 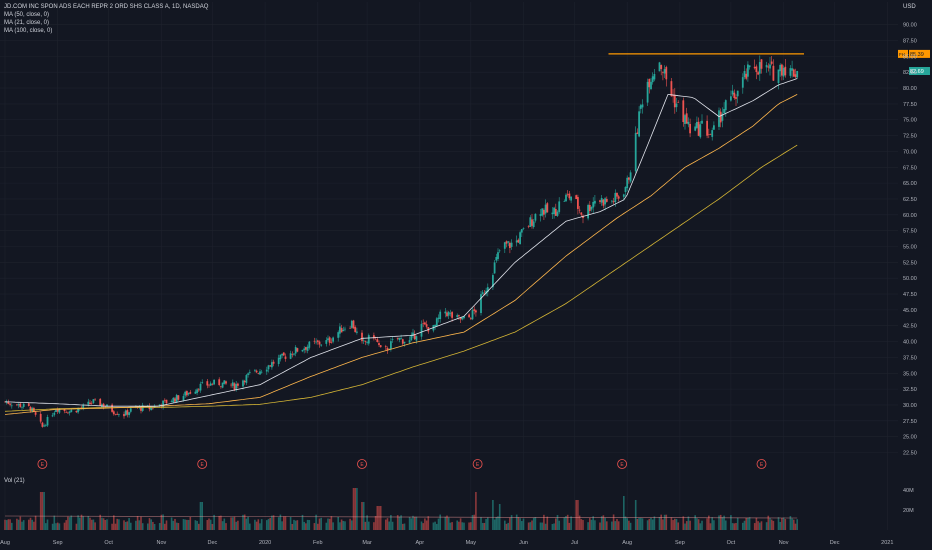 I want to click on time-tick-label: Oct, so click(x=731, y=543).